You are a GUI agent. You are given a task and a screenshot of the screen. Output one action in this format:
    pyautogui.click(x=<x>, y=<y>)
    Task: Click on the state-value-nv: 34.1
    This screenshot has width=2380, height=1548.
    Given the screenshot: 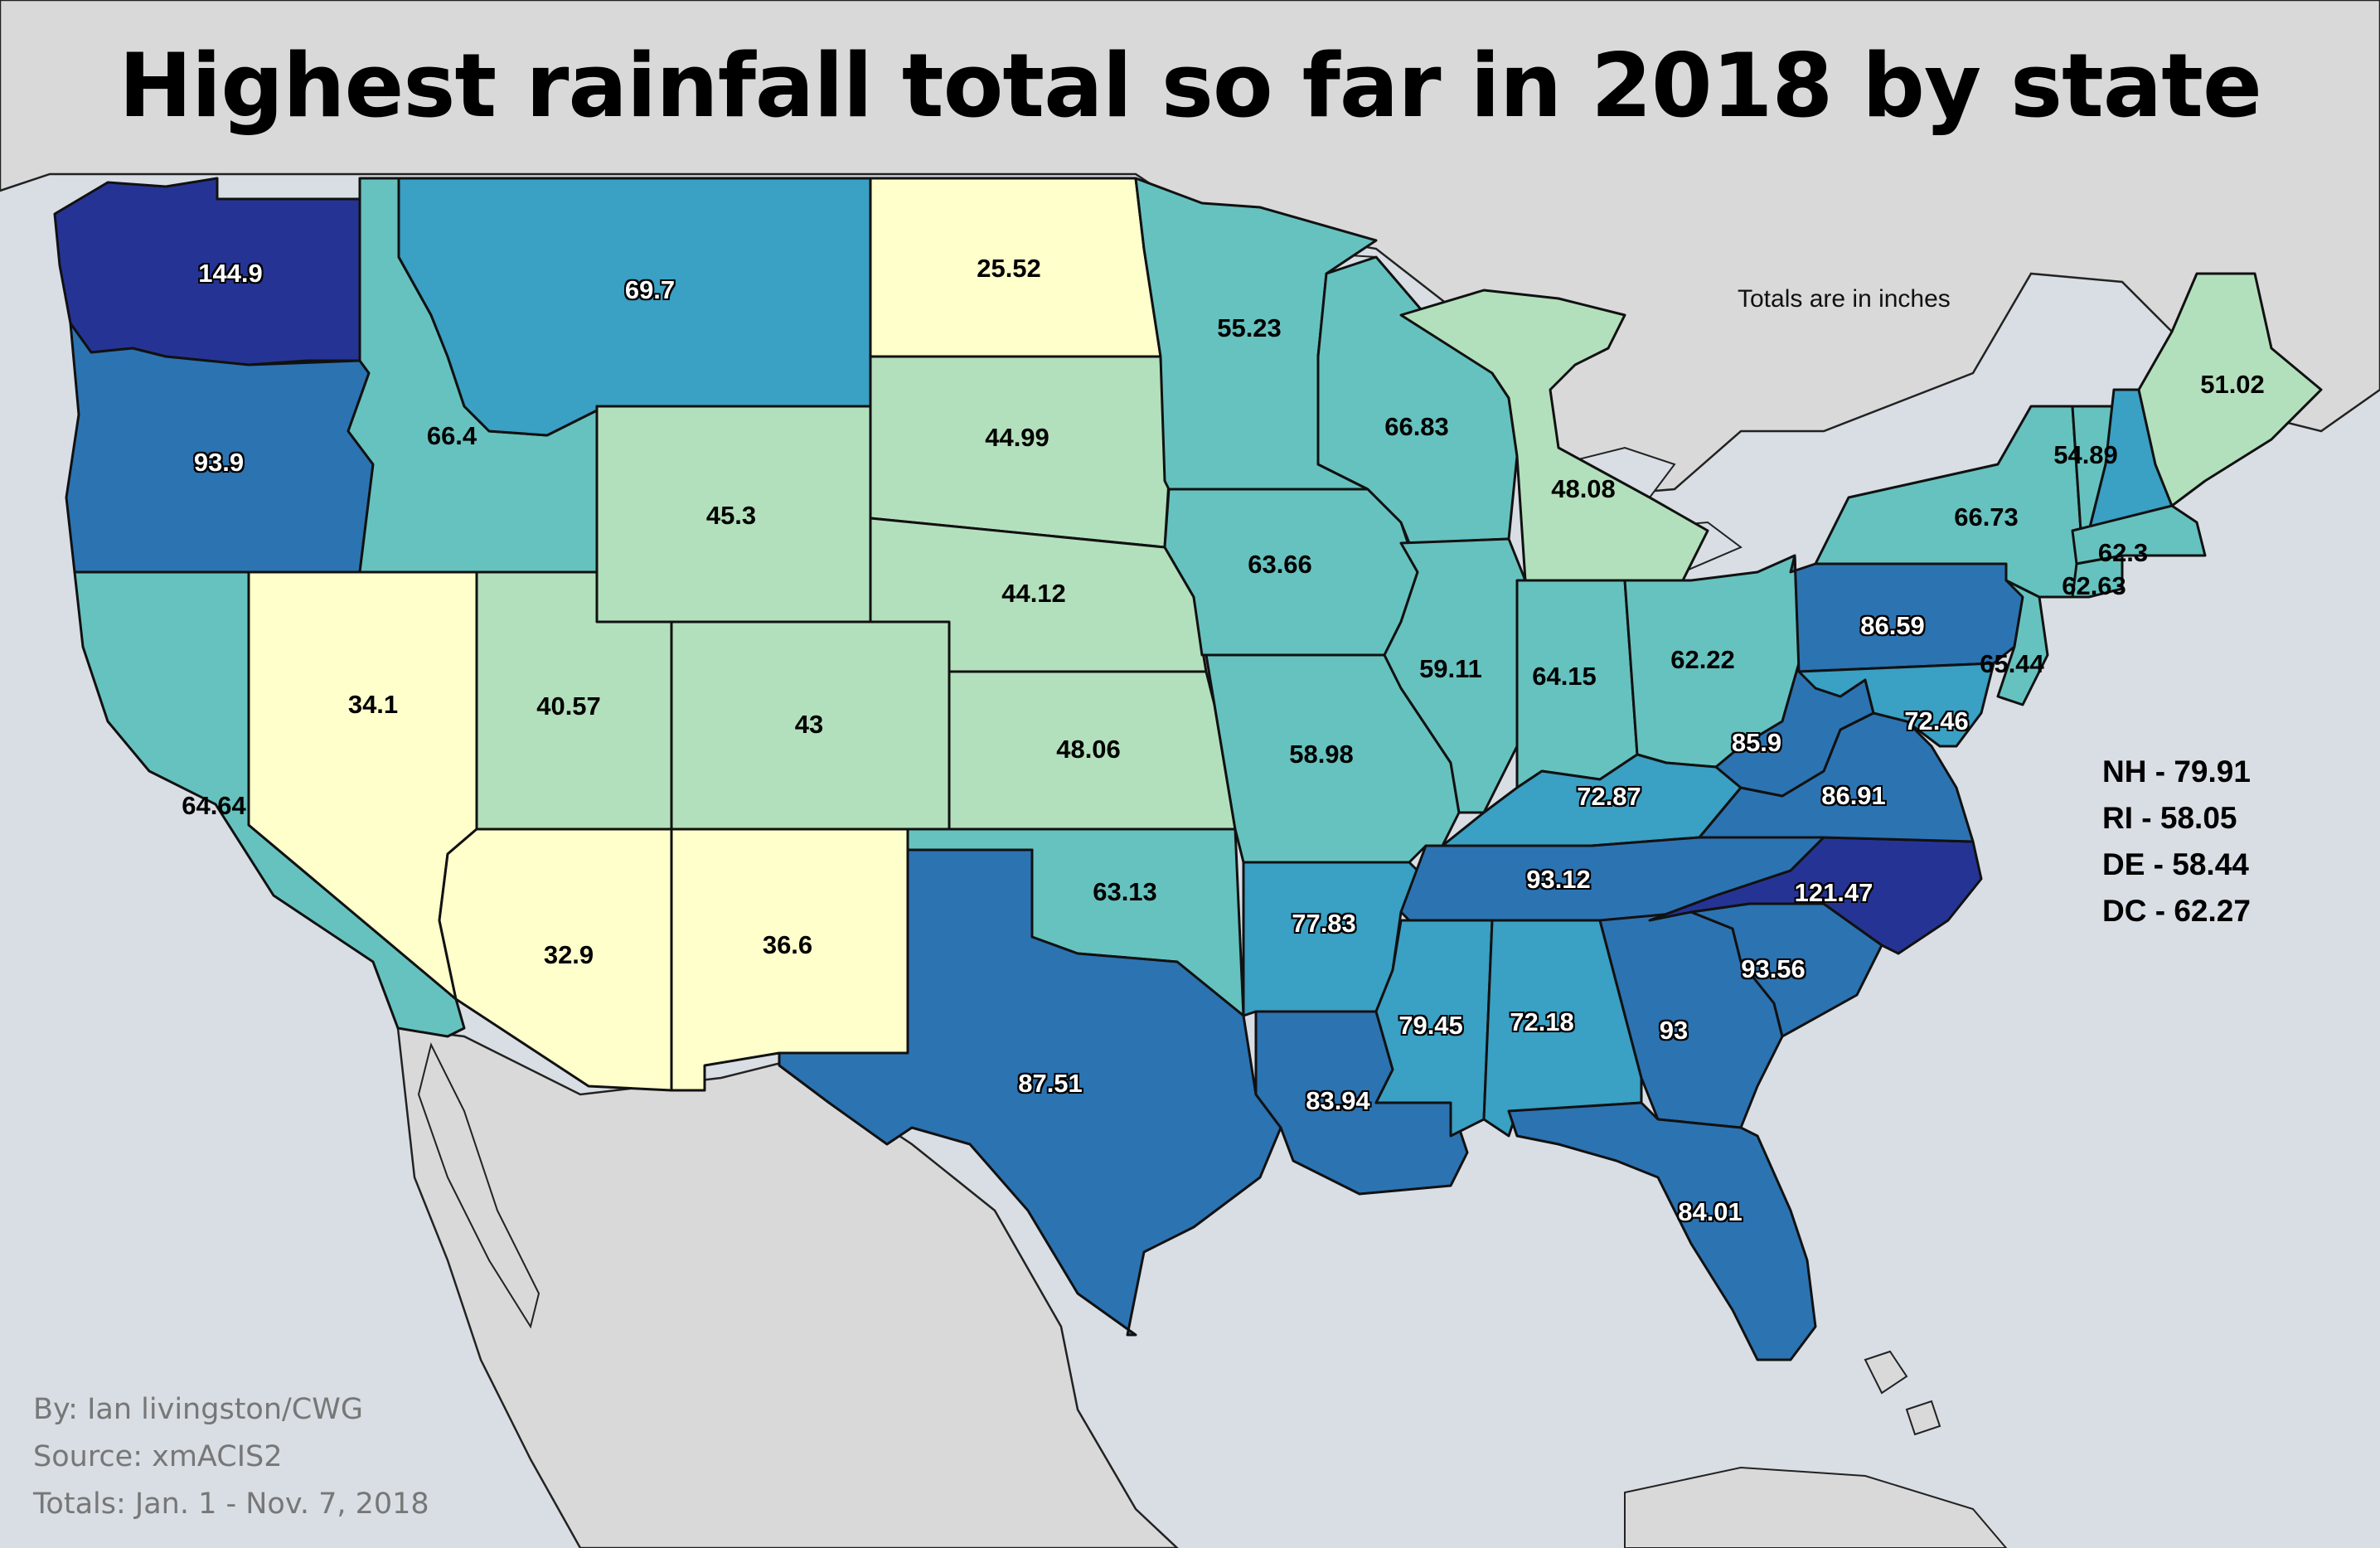 What is the action you would take?
    pyautogui.click(x=373, y=704)
    